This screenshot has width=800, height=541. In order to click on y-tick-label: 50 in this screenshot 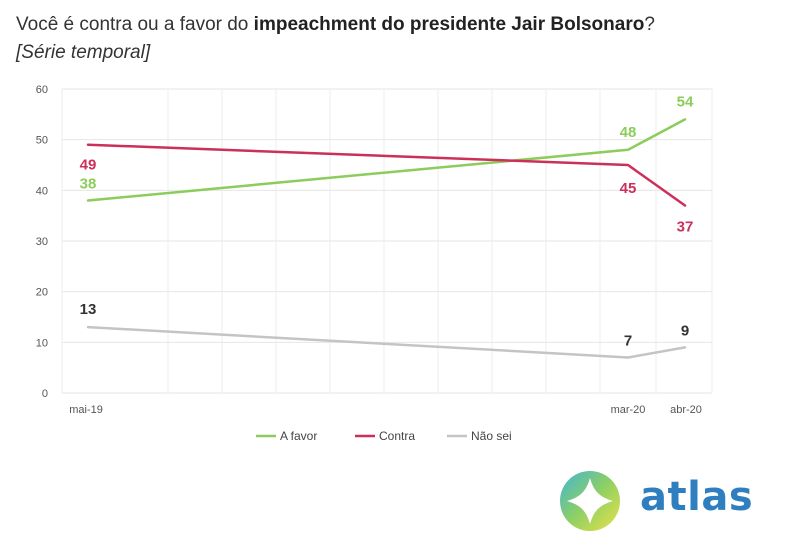, I will do `click(42, 141)`.